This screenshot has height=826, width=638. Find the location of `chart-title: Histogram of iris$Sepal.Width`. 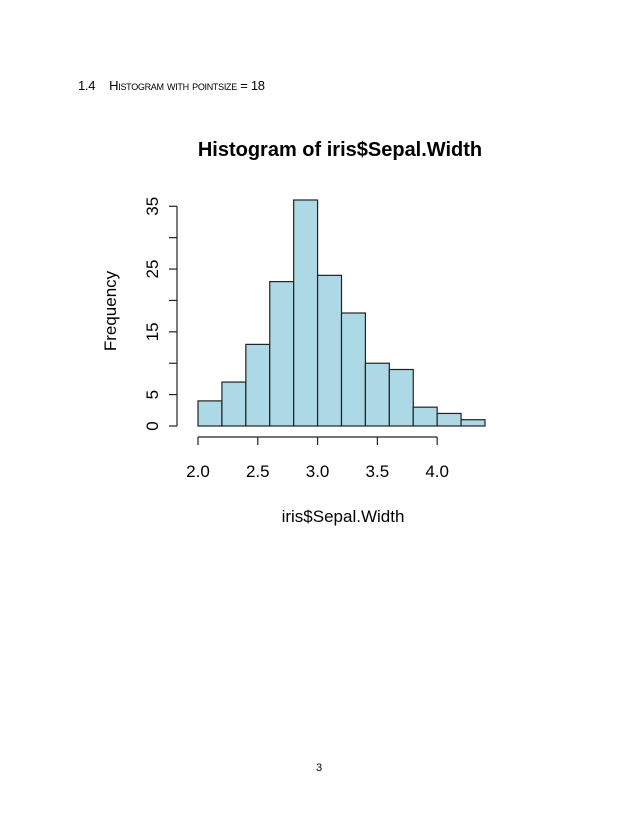

chart-title: Histogram of iris$Sepal.Width is located at coordinates (340, 150).